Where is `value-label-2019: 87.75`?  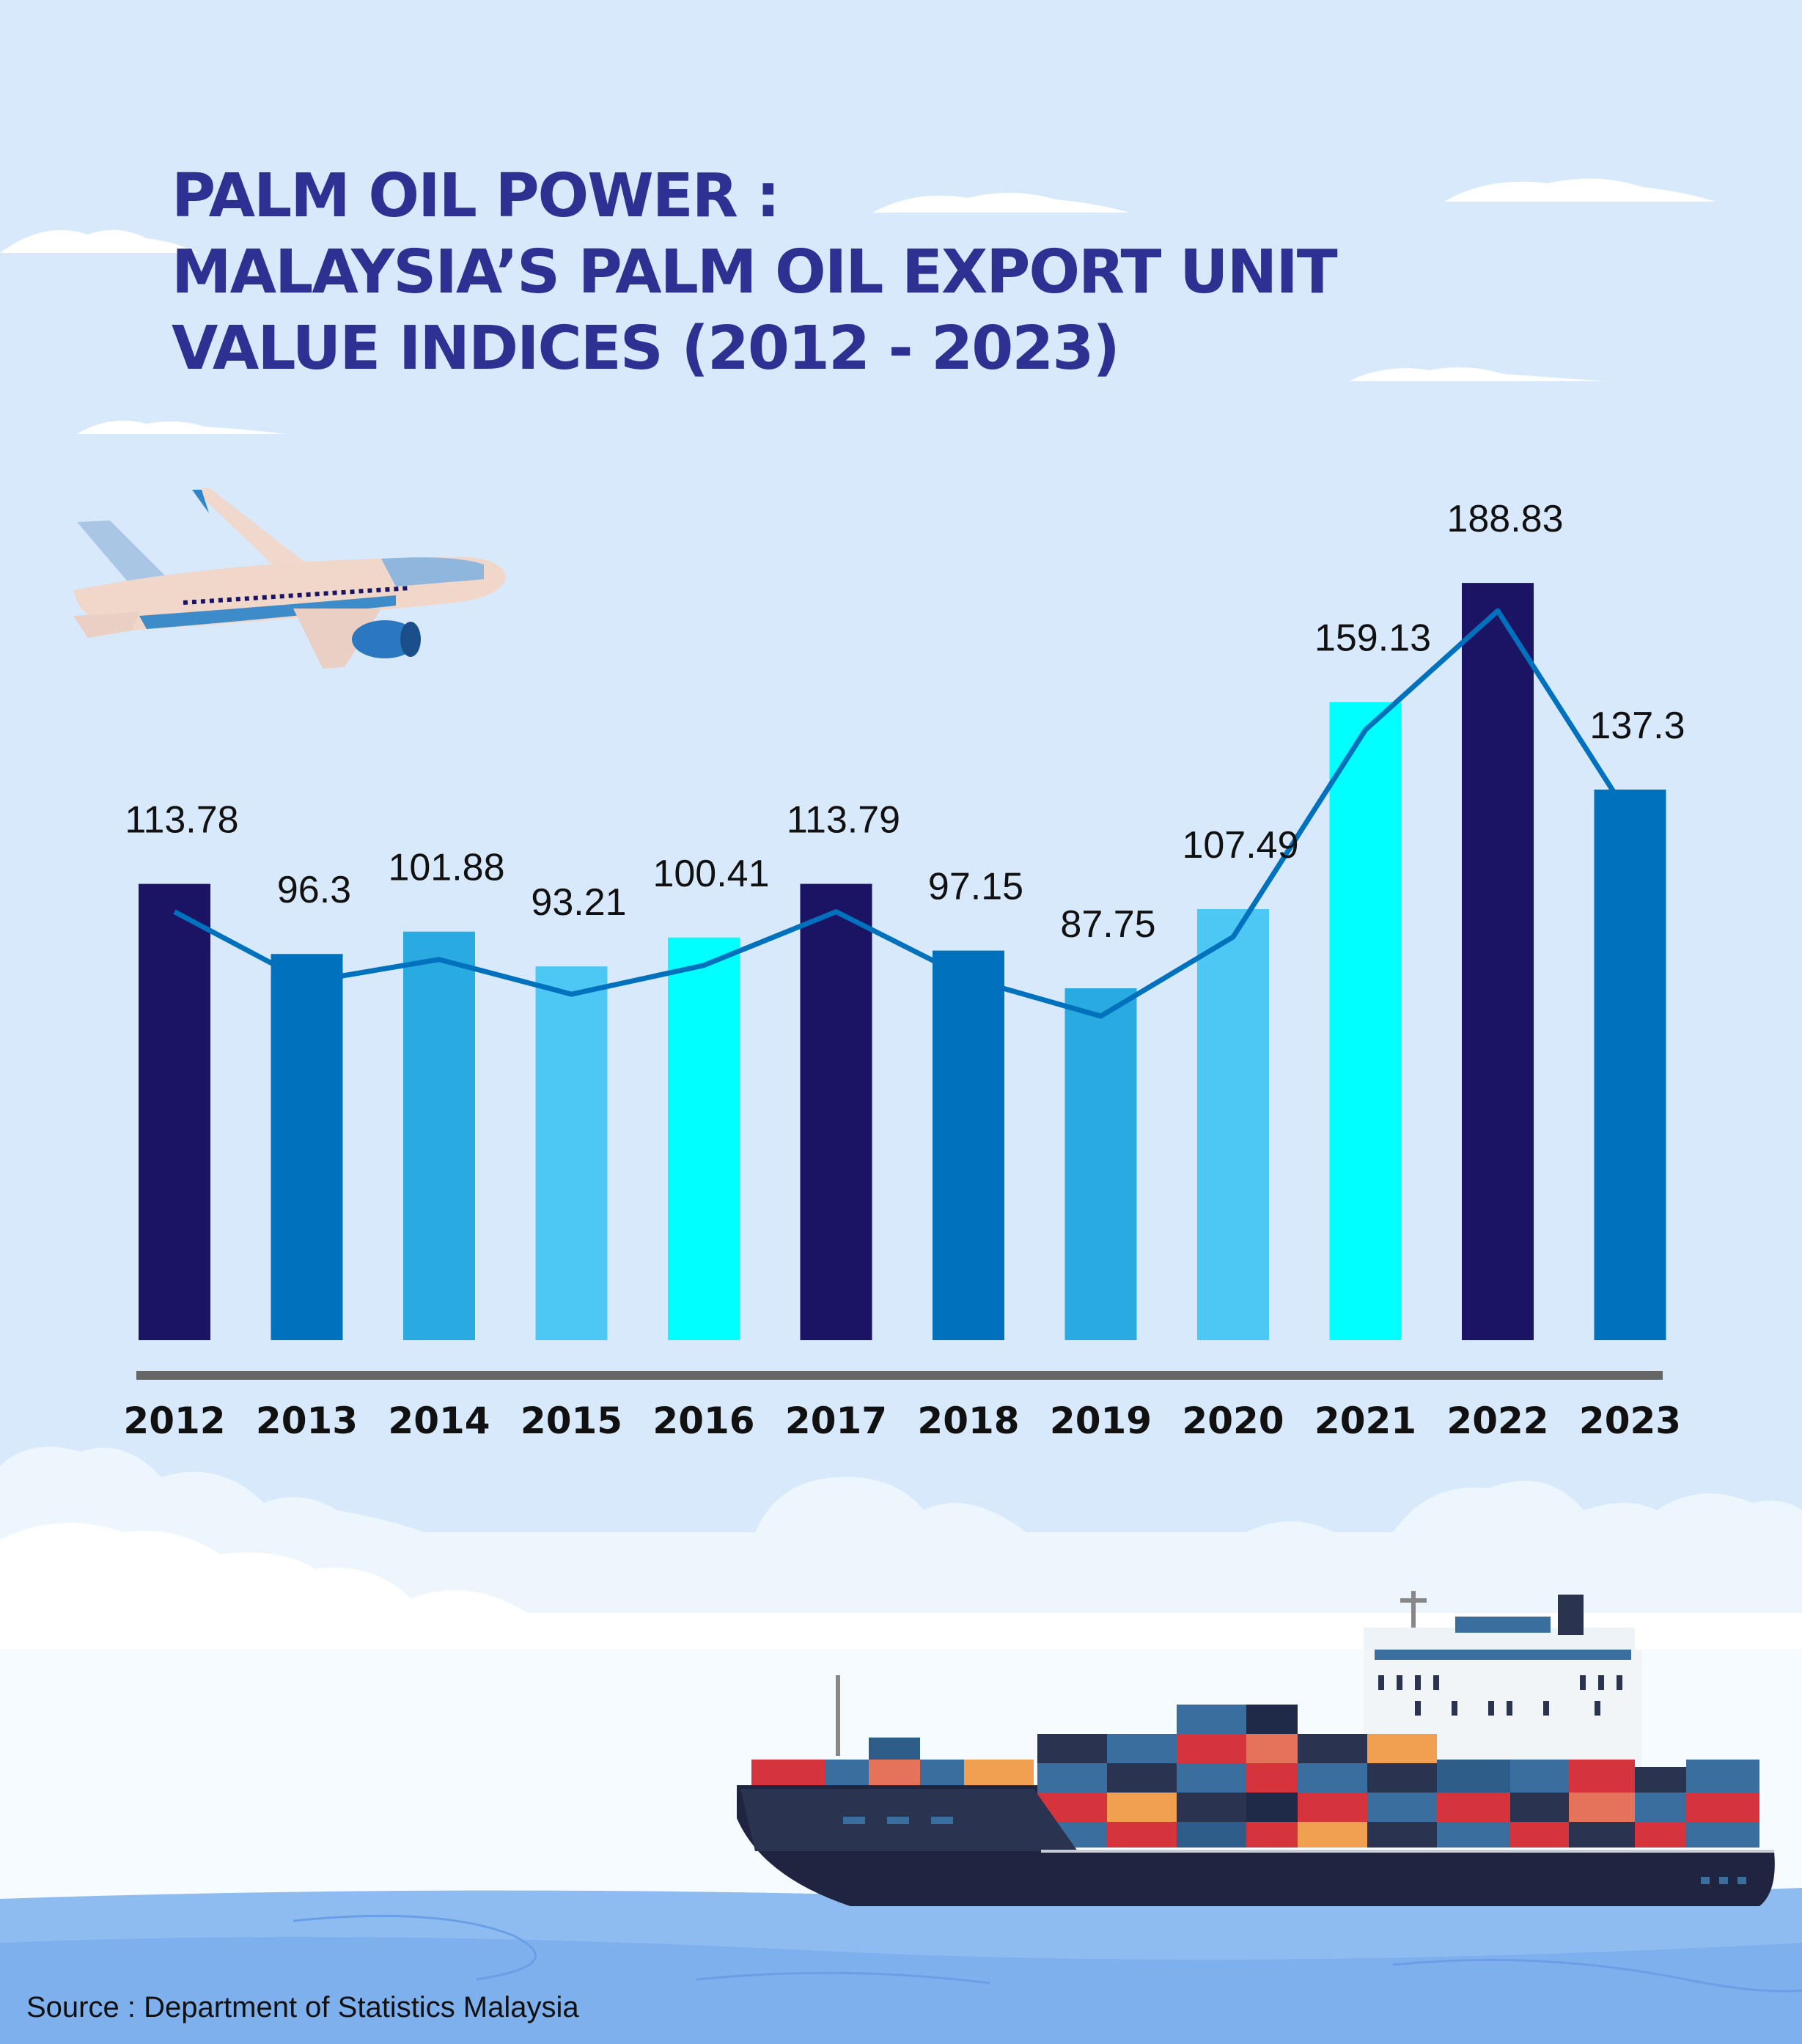 value-label-2019: 87.75 is located at coordinates (1107, 925).